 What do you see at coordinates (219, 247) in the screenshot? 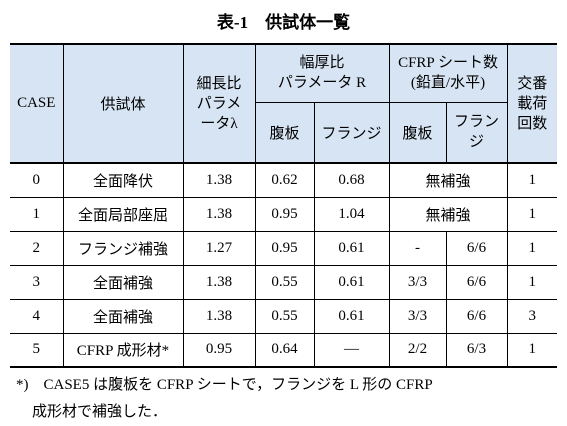
I see `table-cell: 1.27` at bounding box center [219, 247].